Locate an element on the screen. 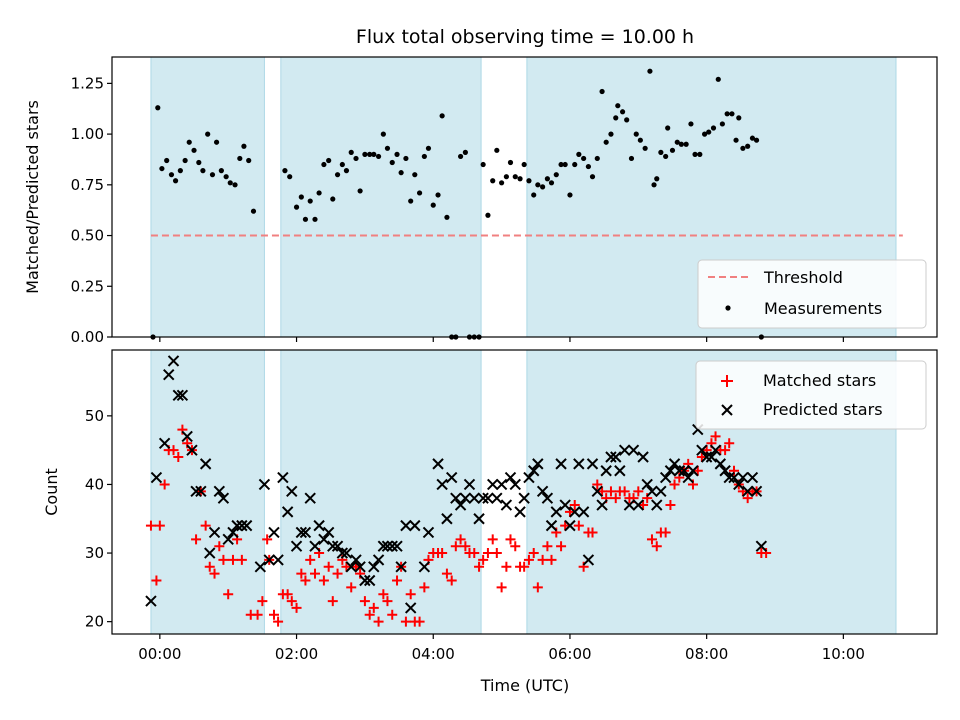  legend-measurements-swatch is located at coordinates (728, 308).